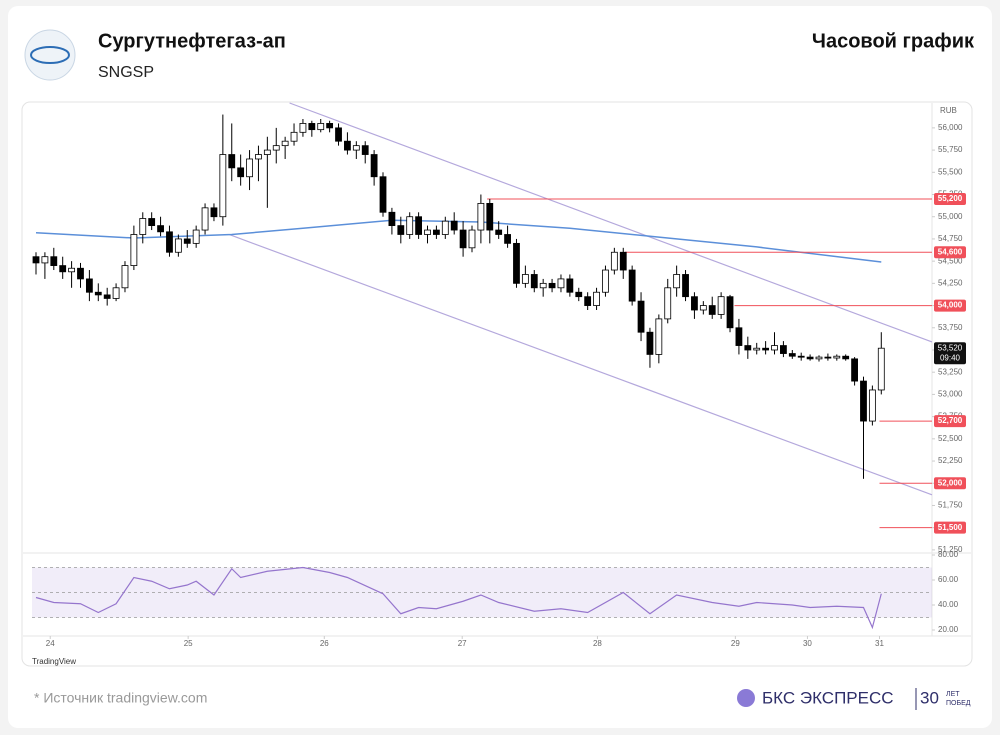 The image size is (1000, 735). I want to click on y-tick-label: 53,250, so click(950, 371).